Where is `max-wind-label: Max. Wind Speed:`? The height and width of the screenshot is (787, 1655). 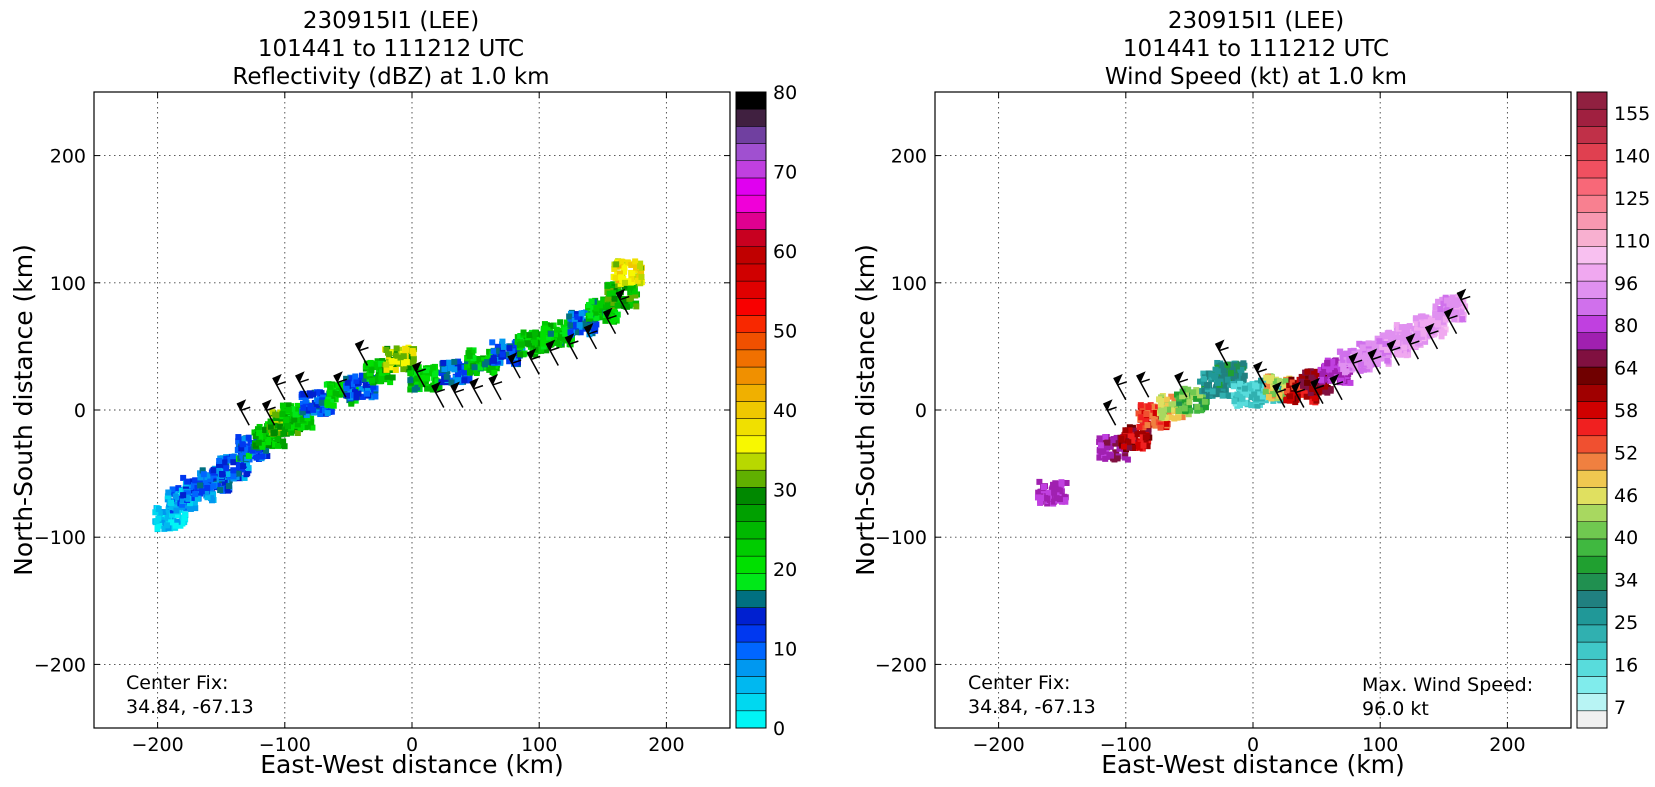 max-wind-label: Max. Wind Speed: is located at coordinates (1447, 685).